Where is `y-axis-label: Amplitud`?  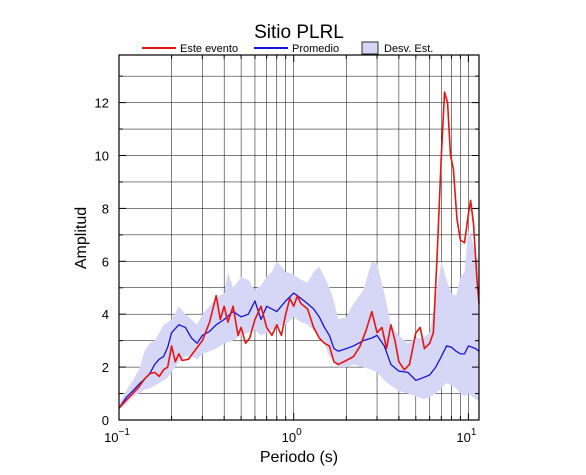
y-axis-label: Amplitud is located at coordinates (81, 238).